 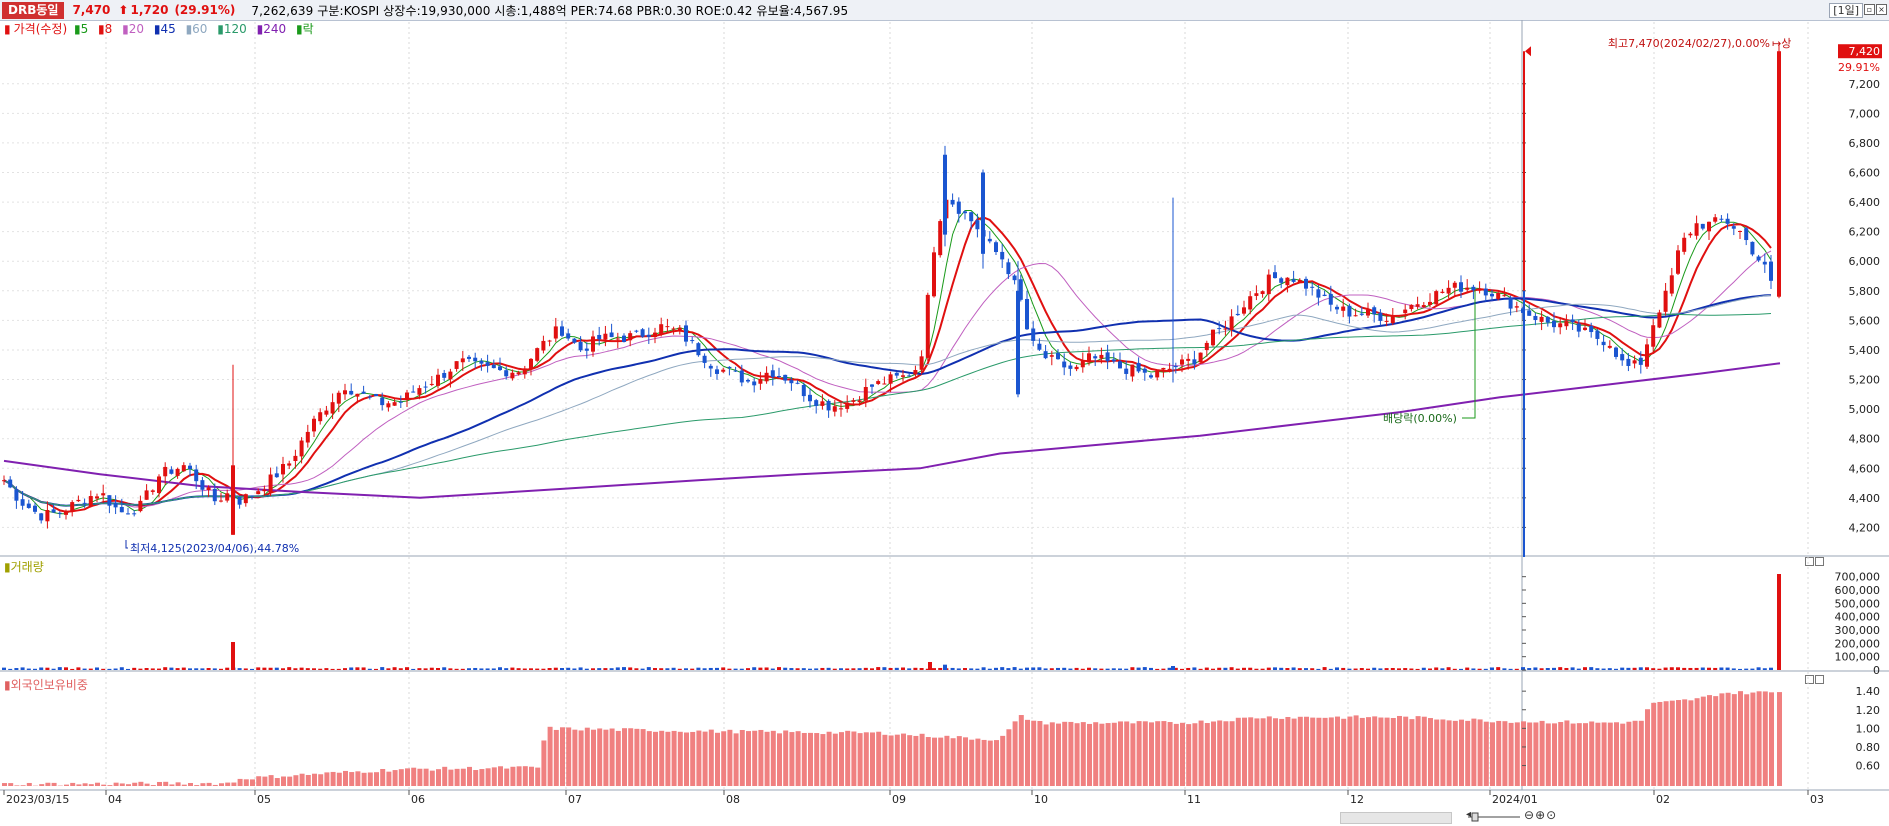 What do you see at coordinates (1540, 815) in the screenshot?
I see `zoom-controls: ⊖⊕⊙` at bounding box center [1540, 815].